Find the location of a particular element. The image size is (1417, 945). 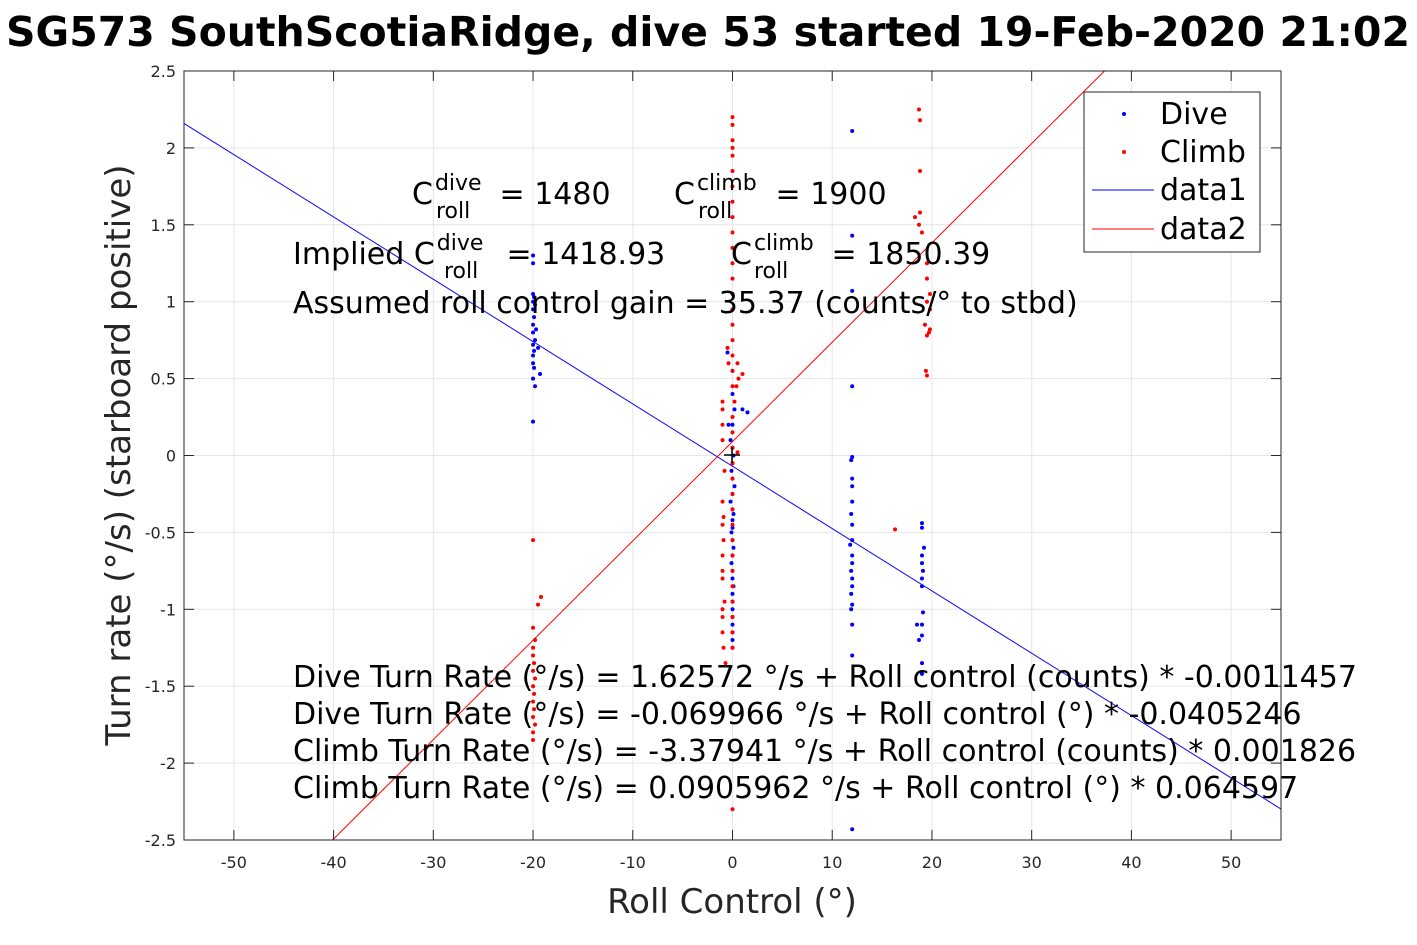

y-tick-label: -1.5 is located at coordinates (160, 686).